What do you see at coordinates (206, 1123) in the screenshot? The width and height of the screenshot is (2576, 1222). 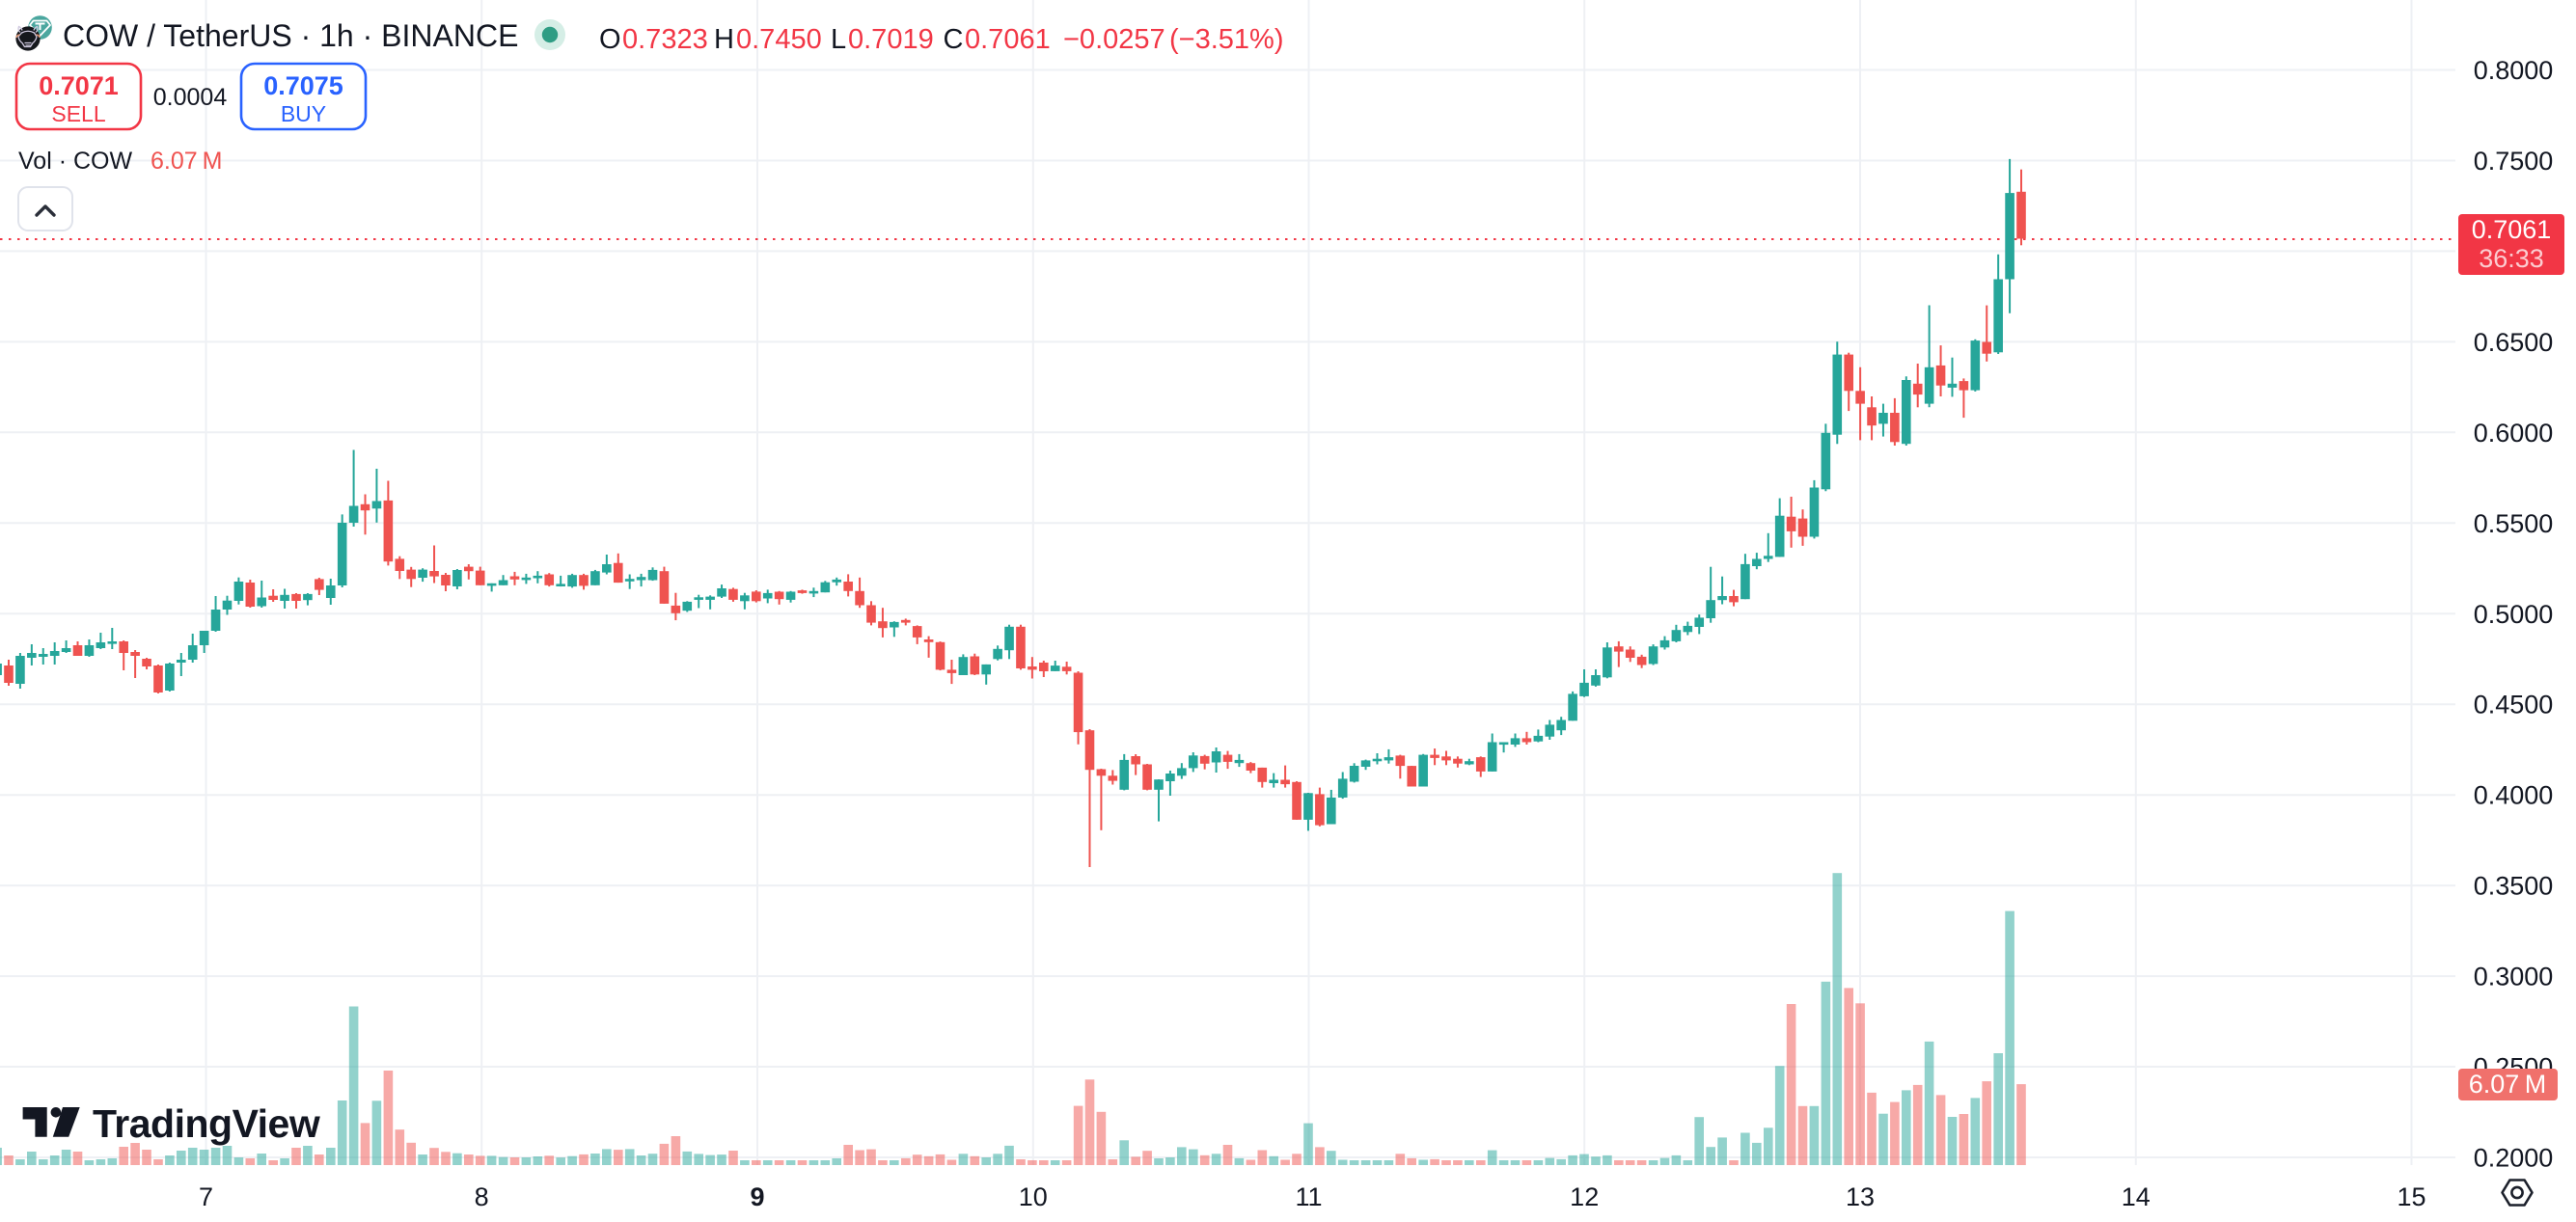 I see `svg-text: TradingView` at bounding box center [206, 1123].